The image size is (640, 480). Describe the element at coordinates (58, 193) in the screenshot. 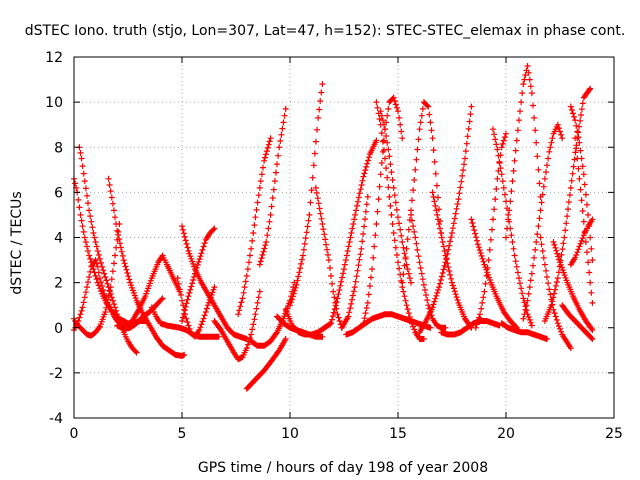

I see `y-tick-label: 6` at that location.